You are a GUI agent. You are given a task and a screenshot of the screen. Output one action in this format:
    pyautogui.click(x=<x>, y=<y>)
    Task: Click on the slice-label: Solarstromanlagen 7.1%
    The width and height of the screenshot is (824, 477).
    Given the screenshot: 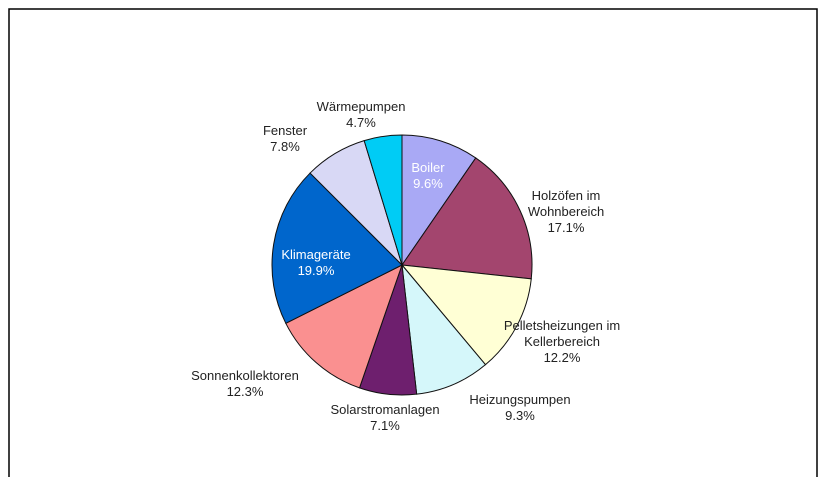 What is the action you would take?
    pyautogui.click(x=385, y=418)
    